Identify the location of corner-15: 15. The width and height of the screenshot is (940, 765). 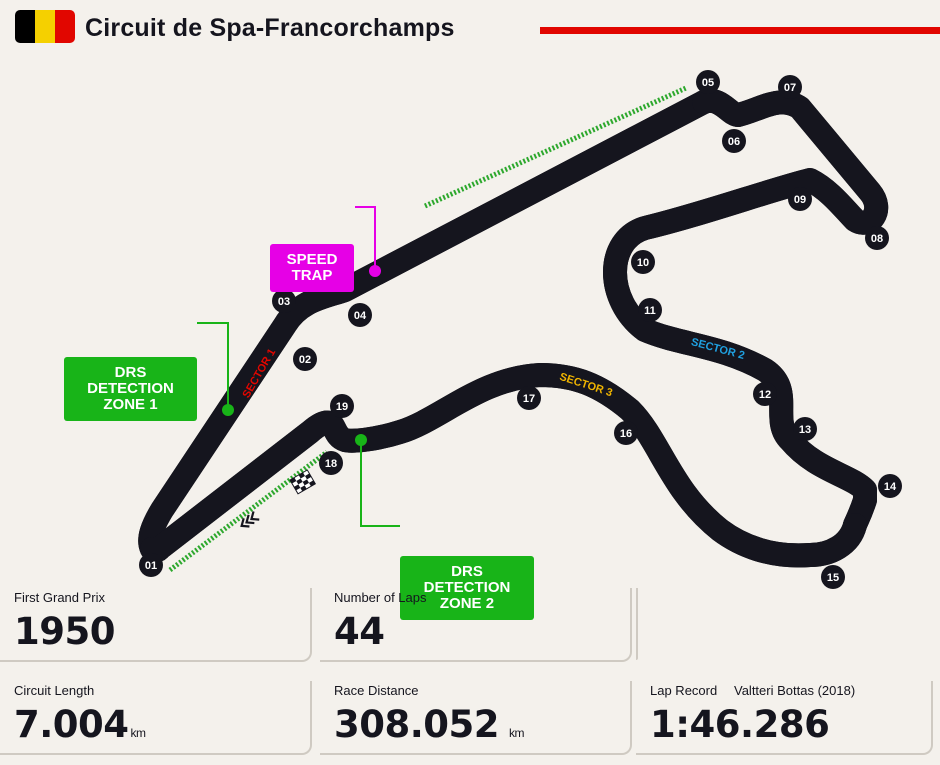
(833, 577).